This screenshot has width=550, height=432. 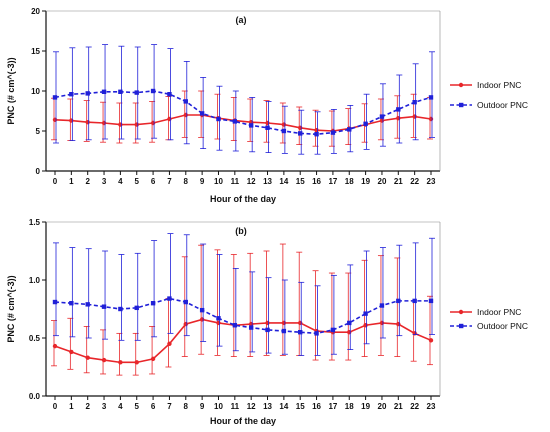 What do you see at coordinates (398, 406) in the screenshot?
I see `x-tick-label: 21` at bounding box center [398, 406].